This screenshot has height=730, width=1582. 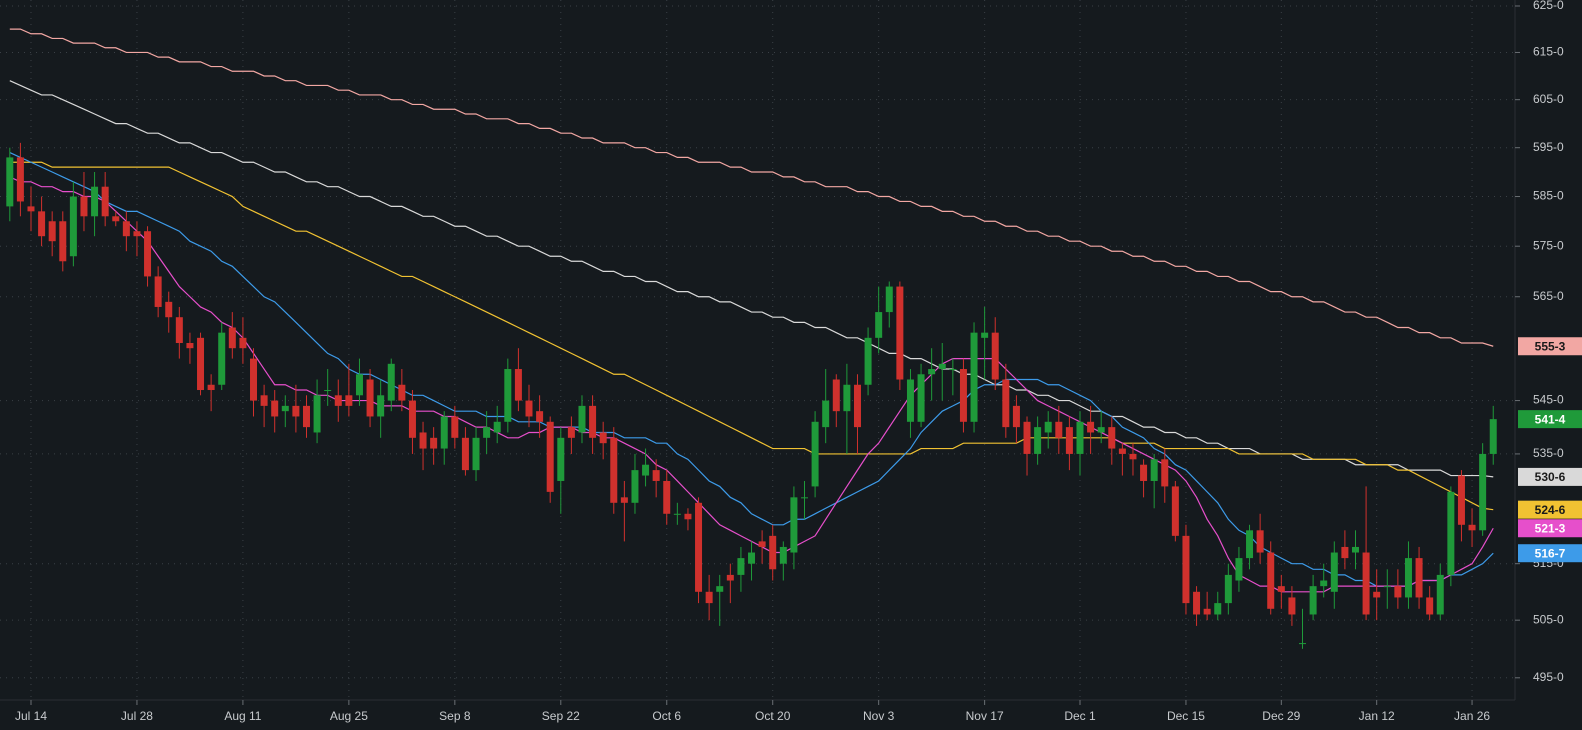 What do you see at coordinates (31, 716) in the screenshot?
I see `x-tick-label: Jul 14` at bounding box center [31, 716].